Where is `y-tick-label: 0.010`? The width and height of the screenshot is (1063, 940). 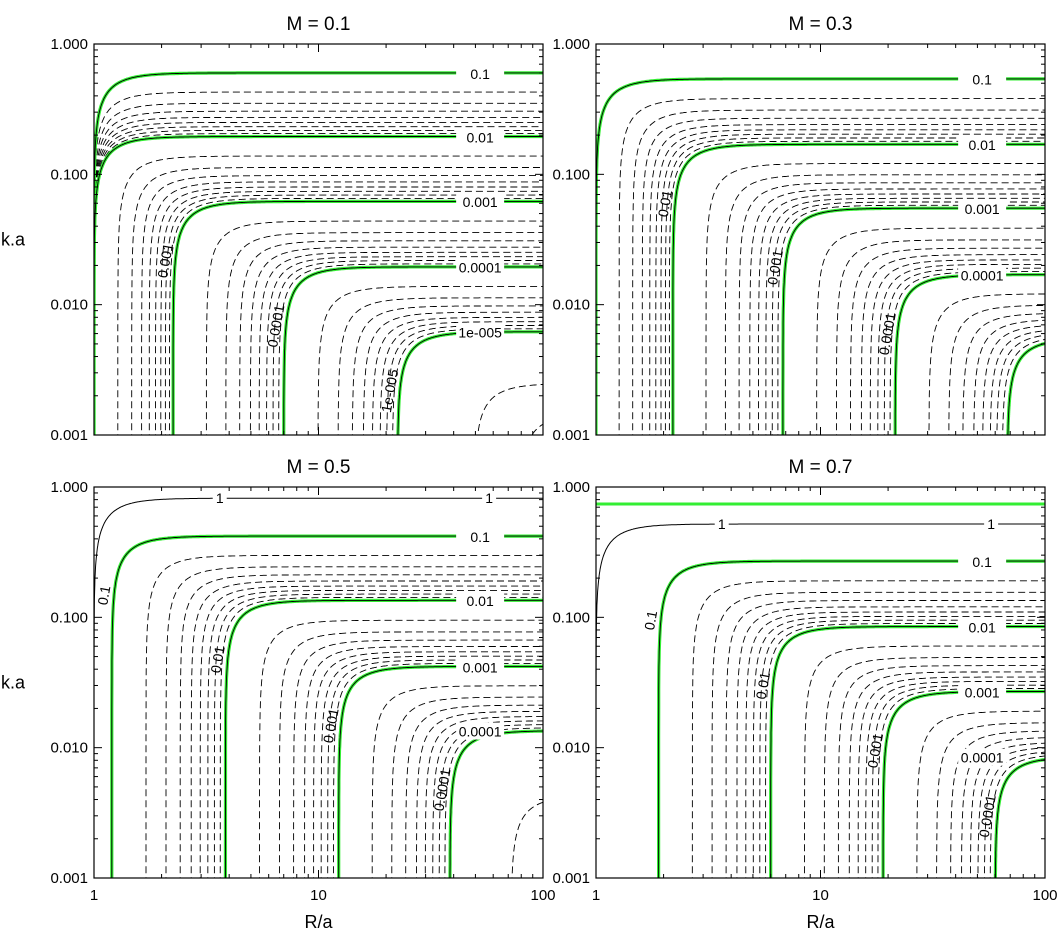
y-tick-label: 0.010 is located at coordinates (571, 305).